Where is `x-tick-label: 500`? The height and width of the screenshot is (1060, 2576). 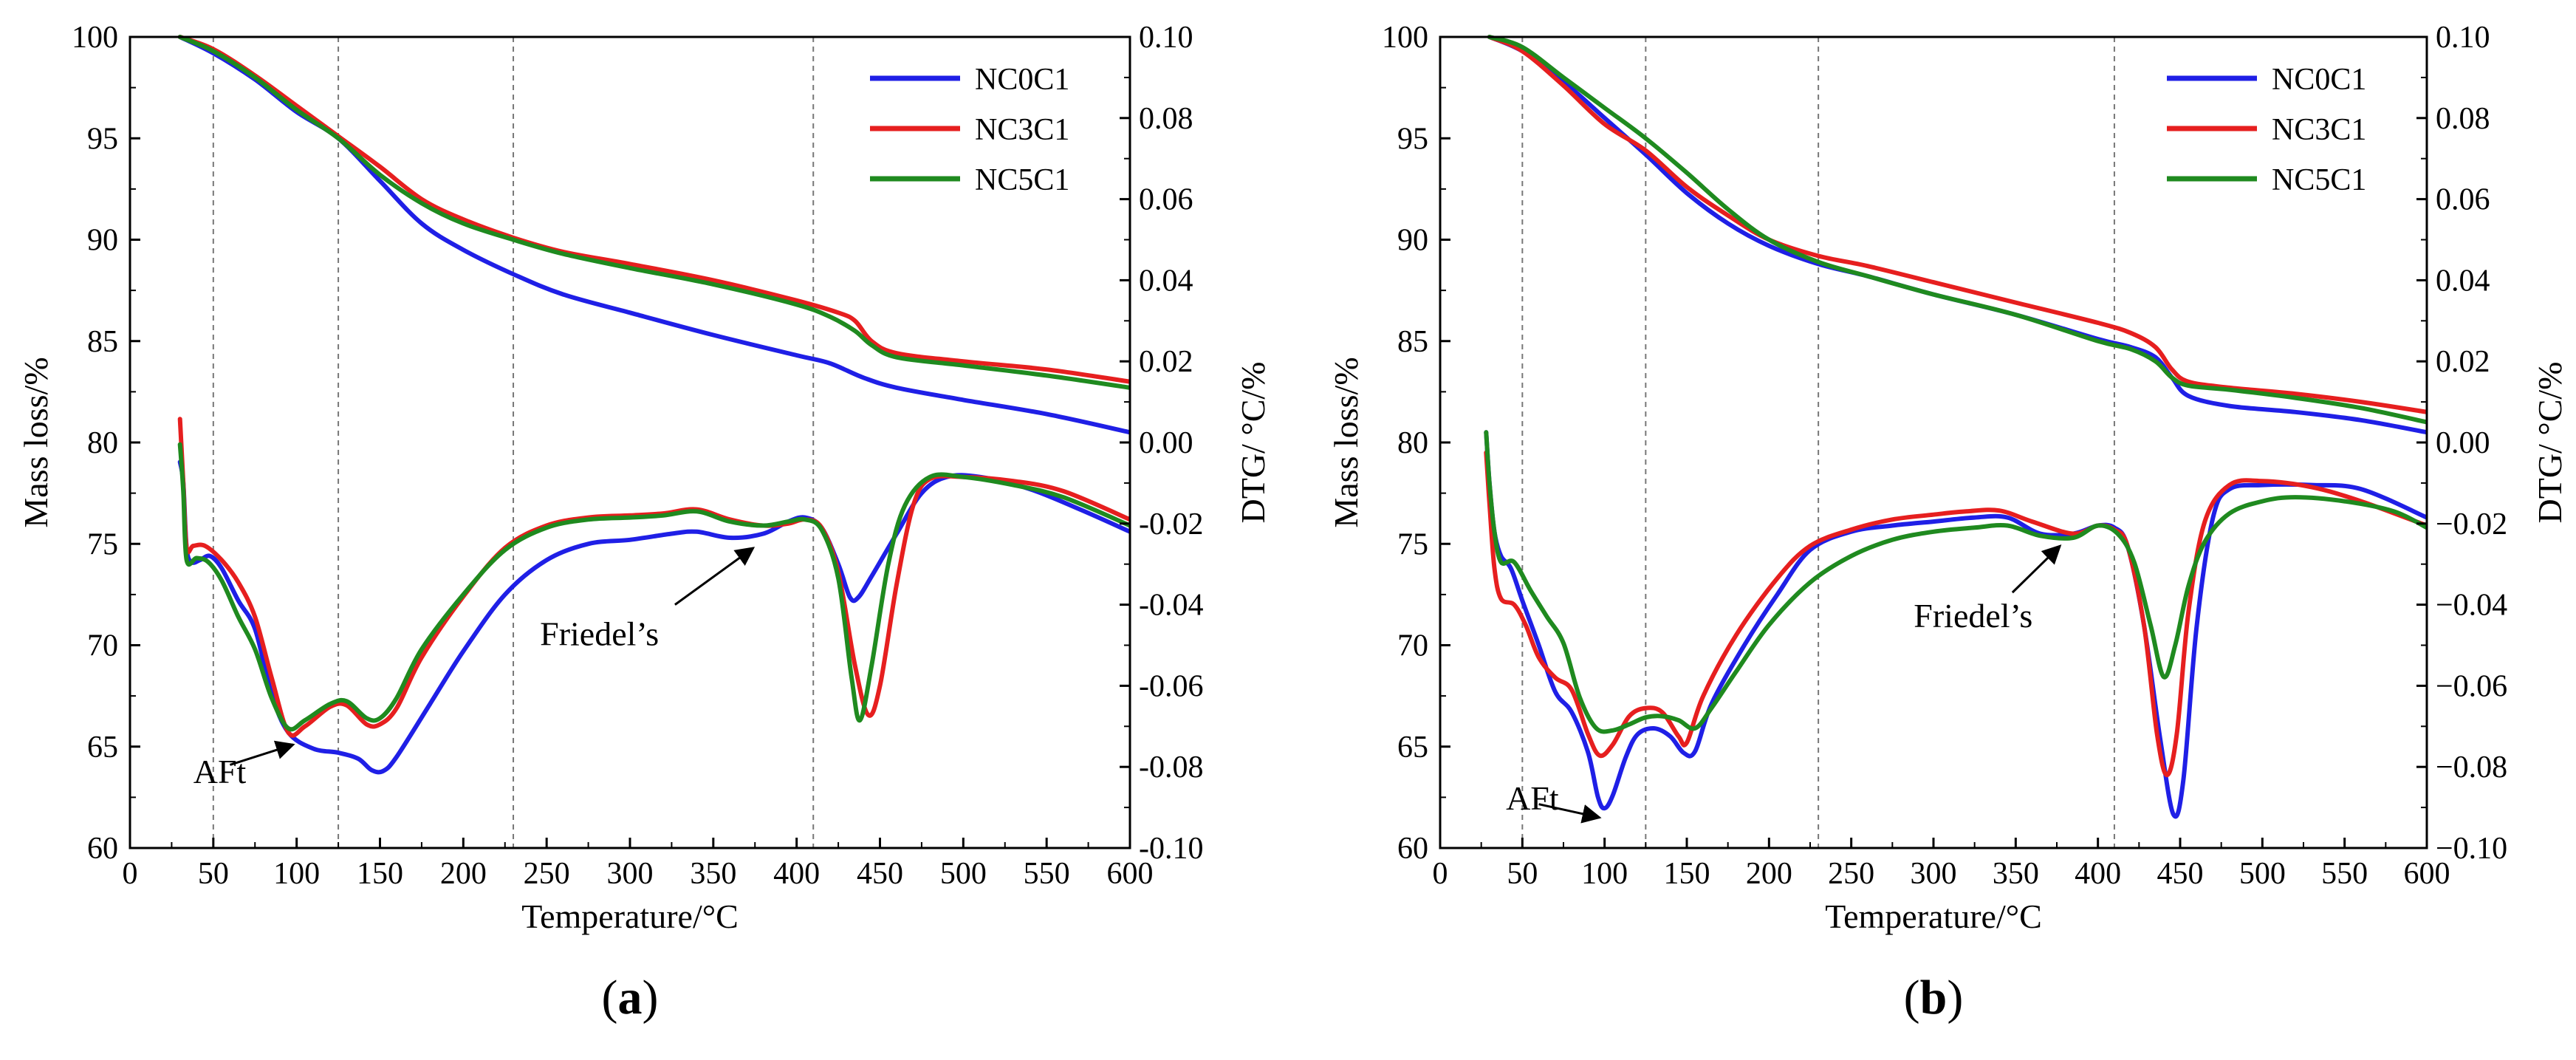
x-tick-label: 500 is located at coordinates (2262, 874).